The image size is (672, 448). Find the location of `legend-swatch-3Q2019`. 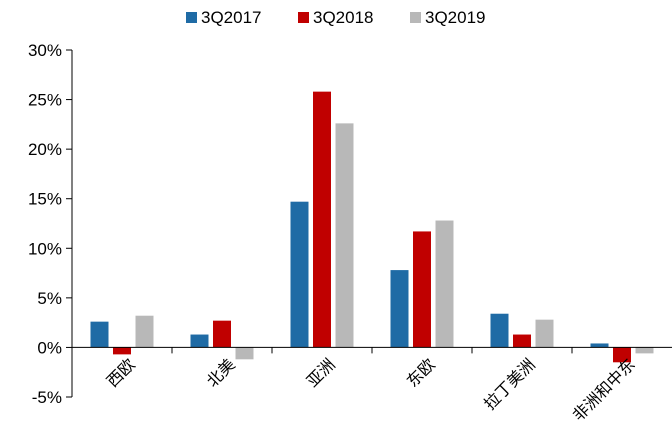

legend-swatch-3Q2019 is located at coordinates (415, 17).